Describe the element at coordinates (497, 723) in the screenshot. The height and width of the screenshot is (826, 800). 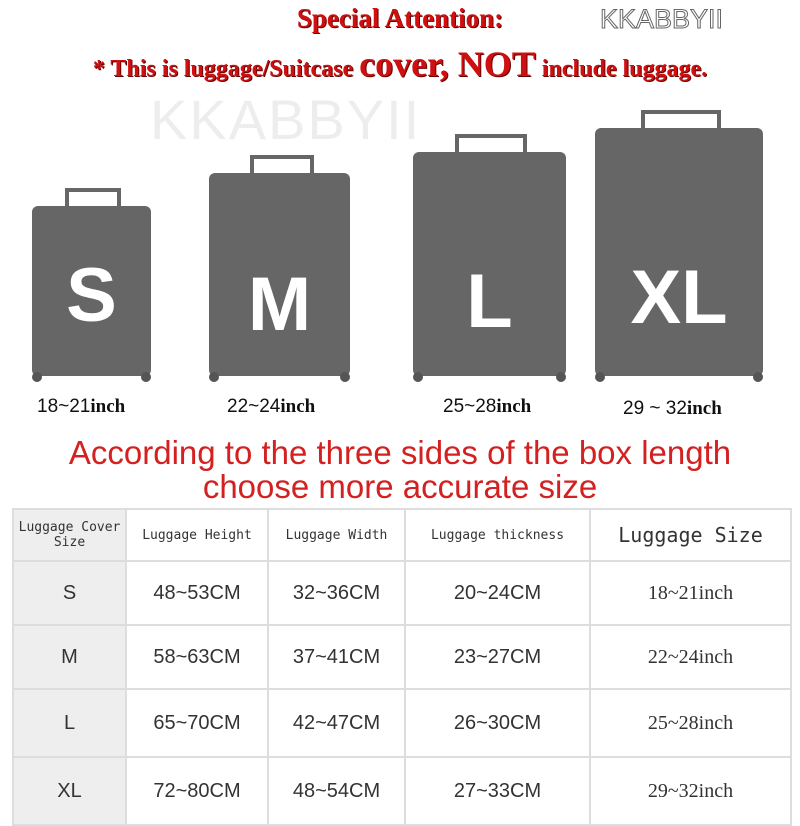
I see `cell-thickness: 26~30CM` at that location.